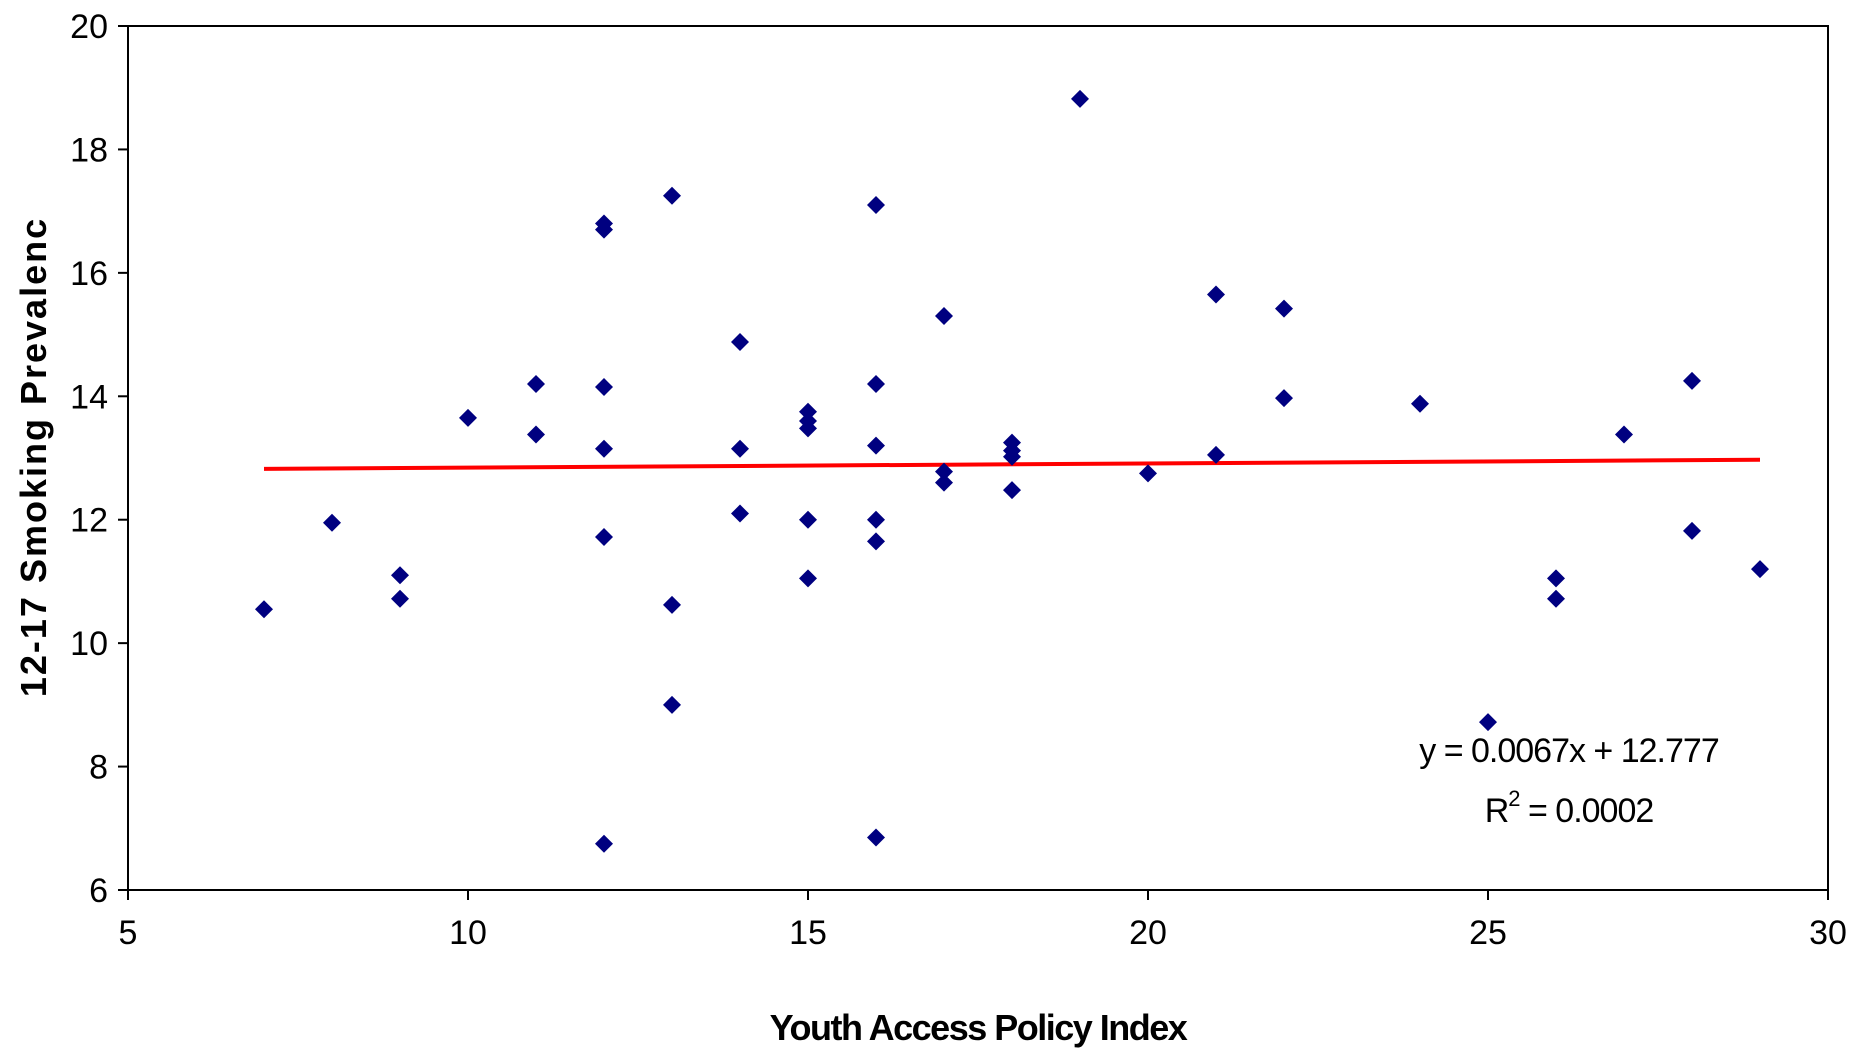 This screenshot has height=1050, width=1851. I want to click on y-tick-label: 20, so click(89, 27).